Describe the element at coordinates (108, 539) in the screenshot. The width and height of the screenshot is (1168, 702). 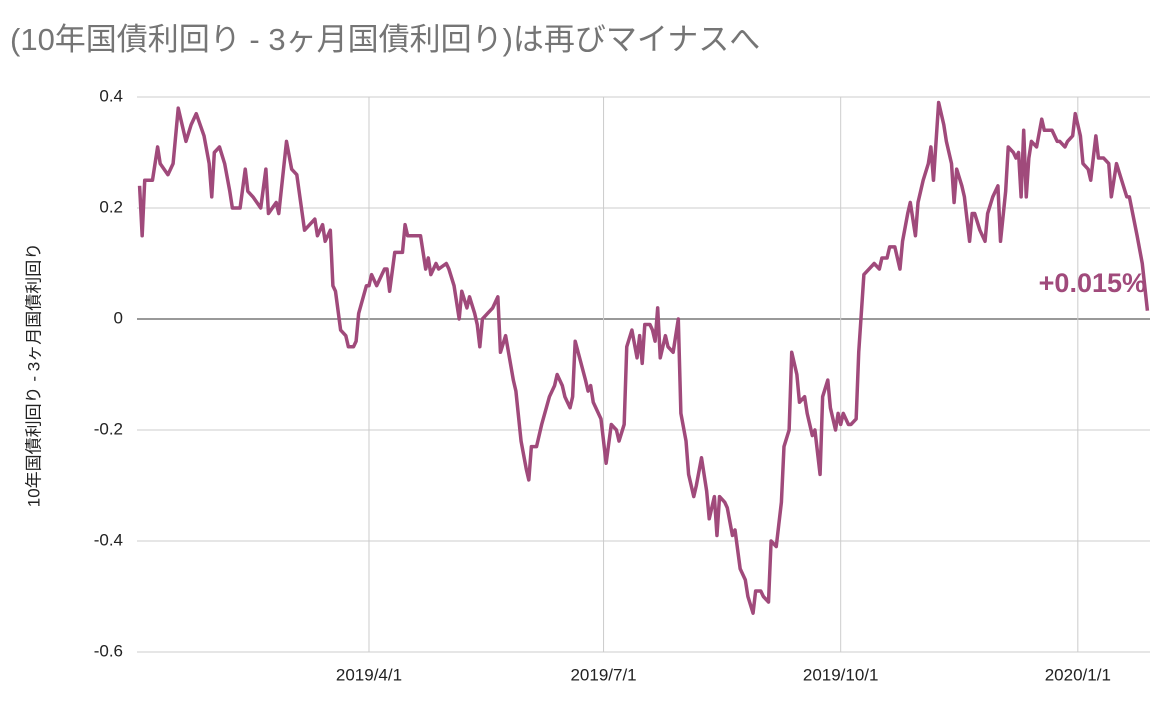
I see `y-tick-label: -0.4` at that location.